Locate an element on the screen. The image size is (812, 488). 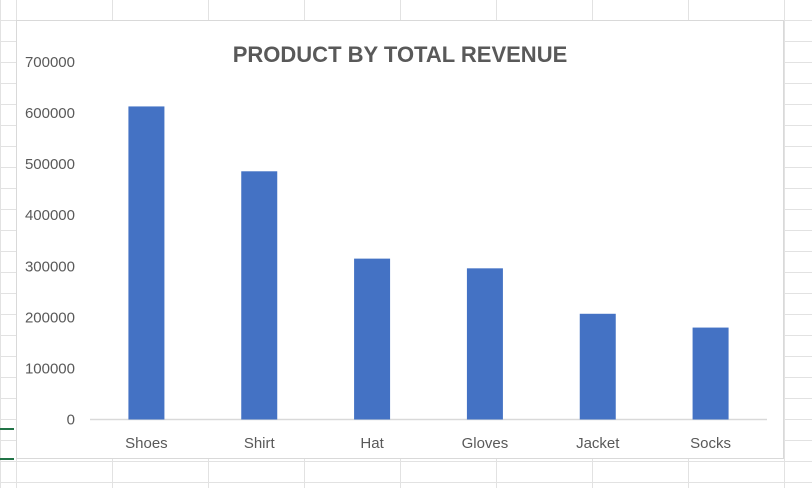
x-tick-label: Gloves is located at coordinates (485, 443).